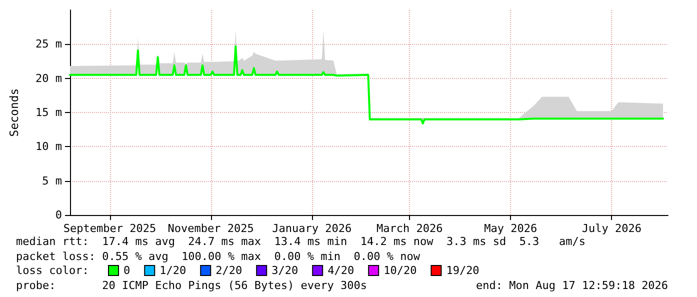 The width and height of the screenshot is (697, 297). I want to click on legend-label: 0, so click(127, 270).